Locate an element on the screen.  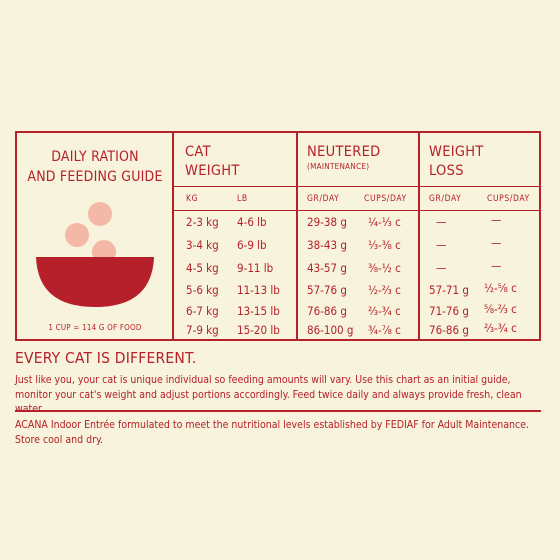
cell-neutered-cups: ⅔-¾ c is located at coordinates (384, 311).